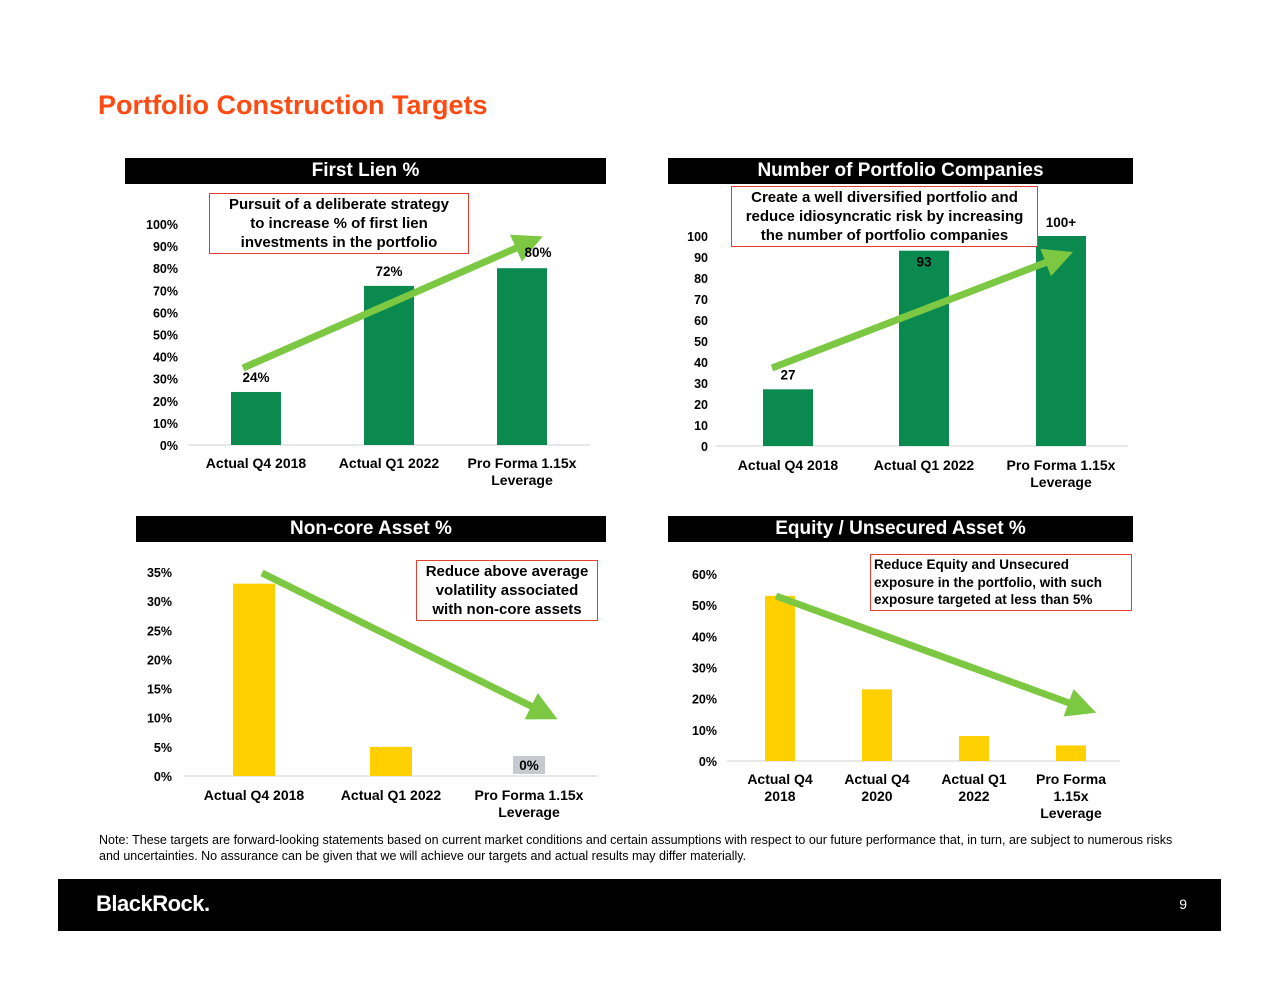 Image resolution: width=1280 pixels, height=989 pixels. Describe the element at coordinates (165, 336) in the screenshot. I see `y-tick-label-first-lien: 50%` at that location.